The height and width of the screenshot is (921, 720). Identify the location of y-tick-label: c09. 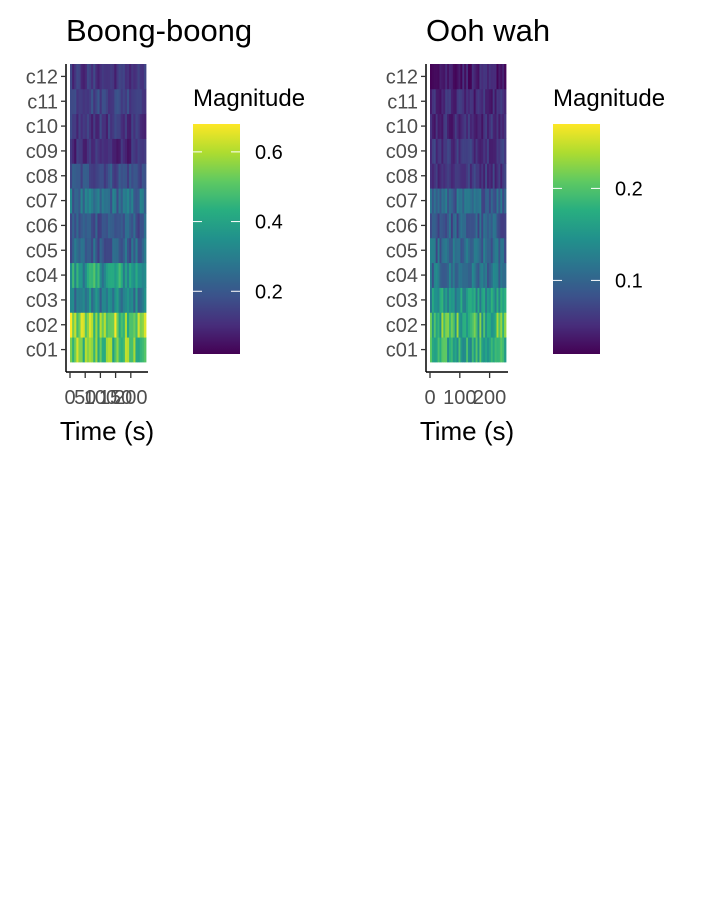
(402, 152).